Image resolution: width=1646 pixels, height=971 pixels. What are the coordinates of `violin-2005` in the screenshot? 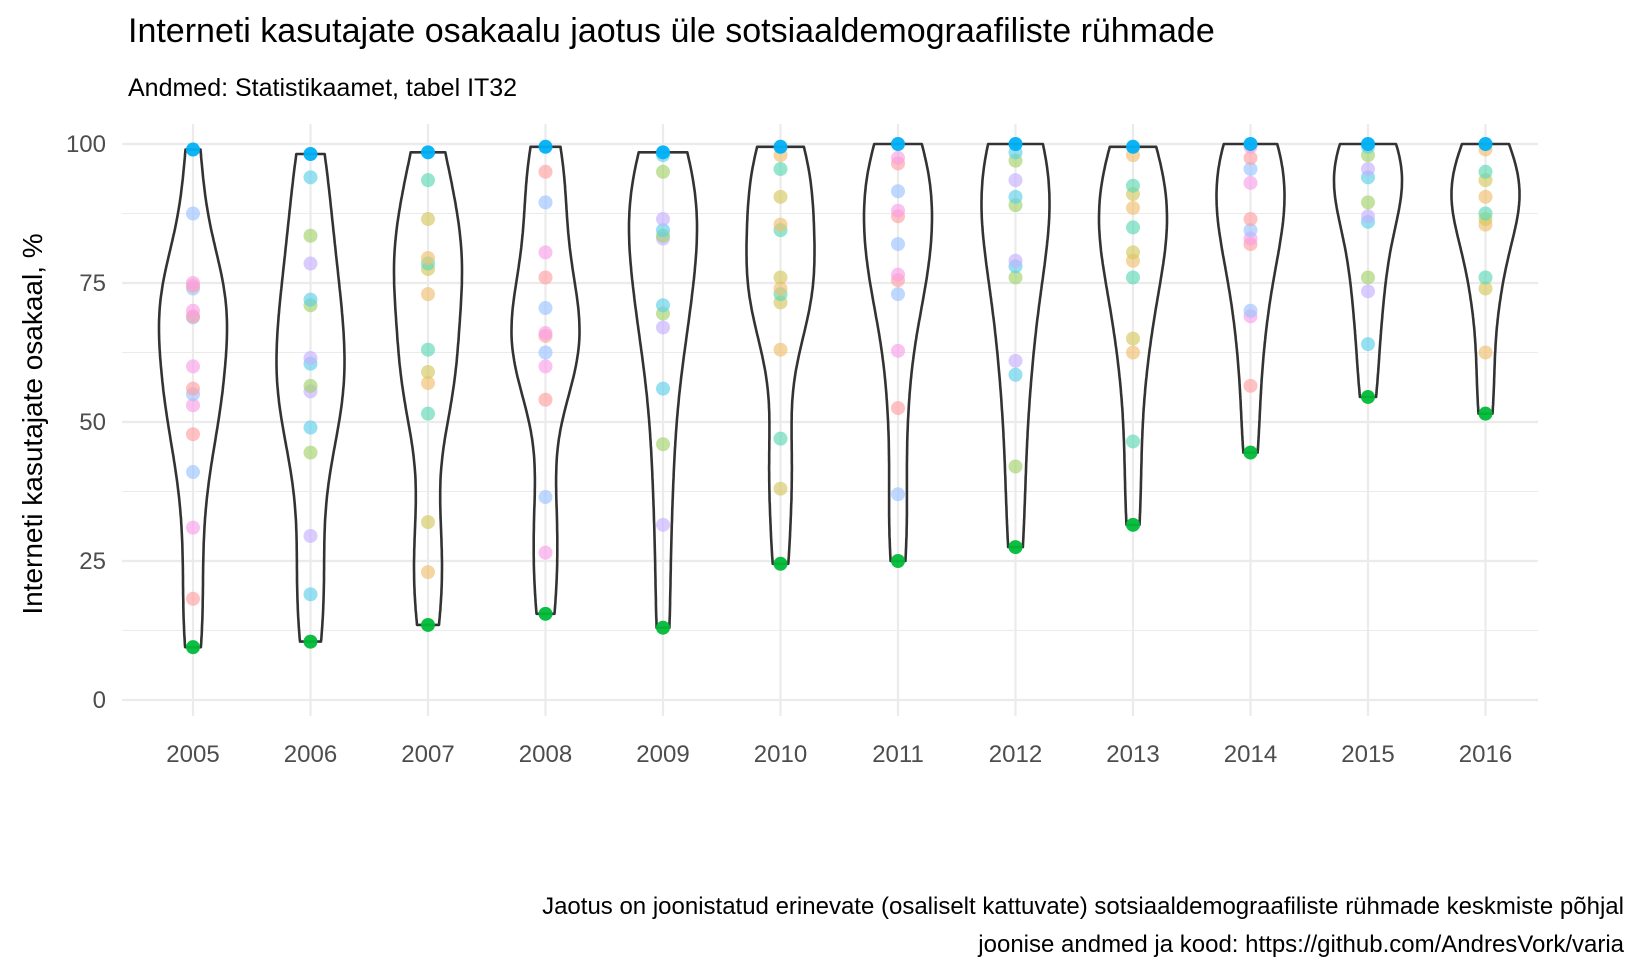 It's located at (193, 398).